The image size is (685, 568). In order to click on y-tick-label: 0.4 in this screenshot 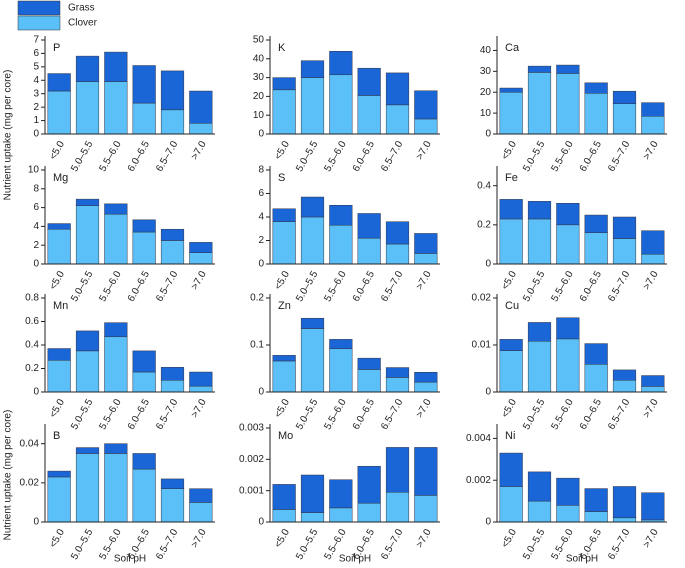, I will do `click(484, 185)`.